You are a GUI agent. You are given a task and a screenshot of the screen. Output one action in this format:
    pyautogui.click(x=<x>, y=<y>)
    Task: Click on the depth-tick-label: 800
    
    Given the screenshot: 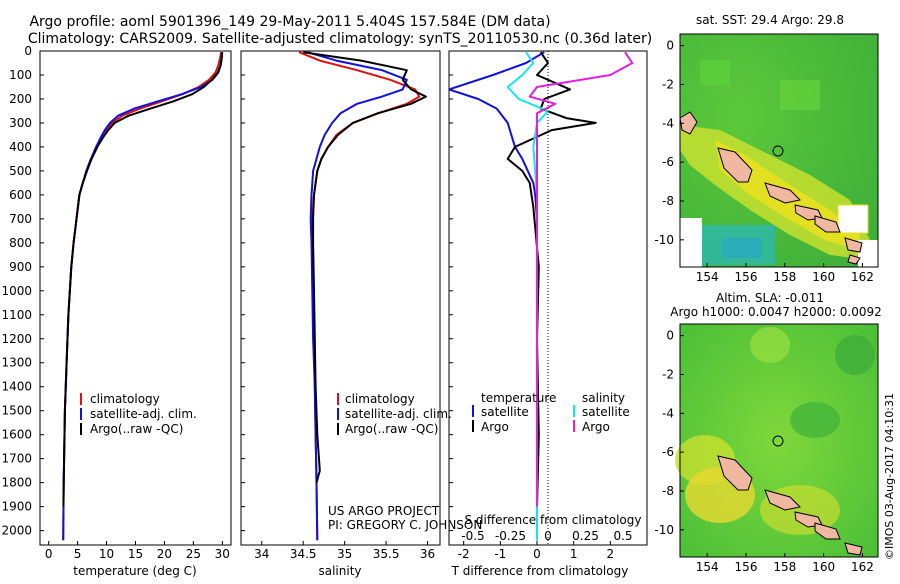 What is the action you would take?
    pyautogui.click(x=20, y=243)
    